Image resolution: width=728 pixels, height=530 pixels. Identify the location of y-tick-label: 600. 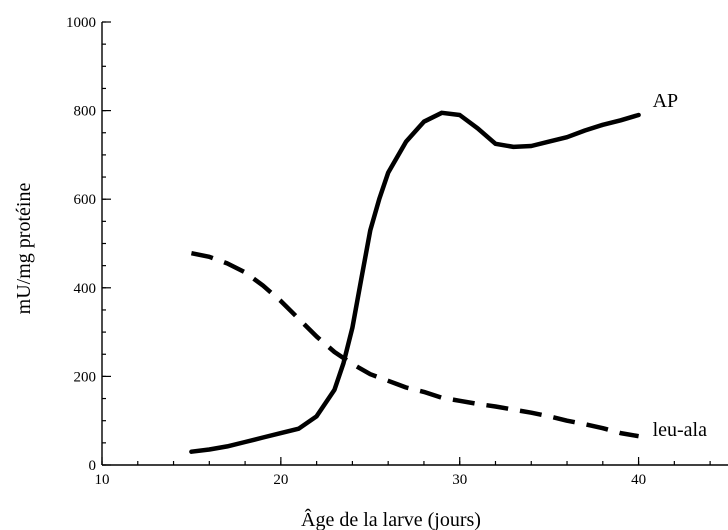
(85, 200).